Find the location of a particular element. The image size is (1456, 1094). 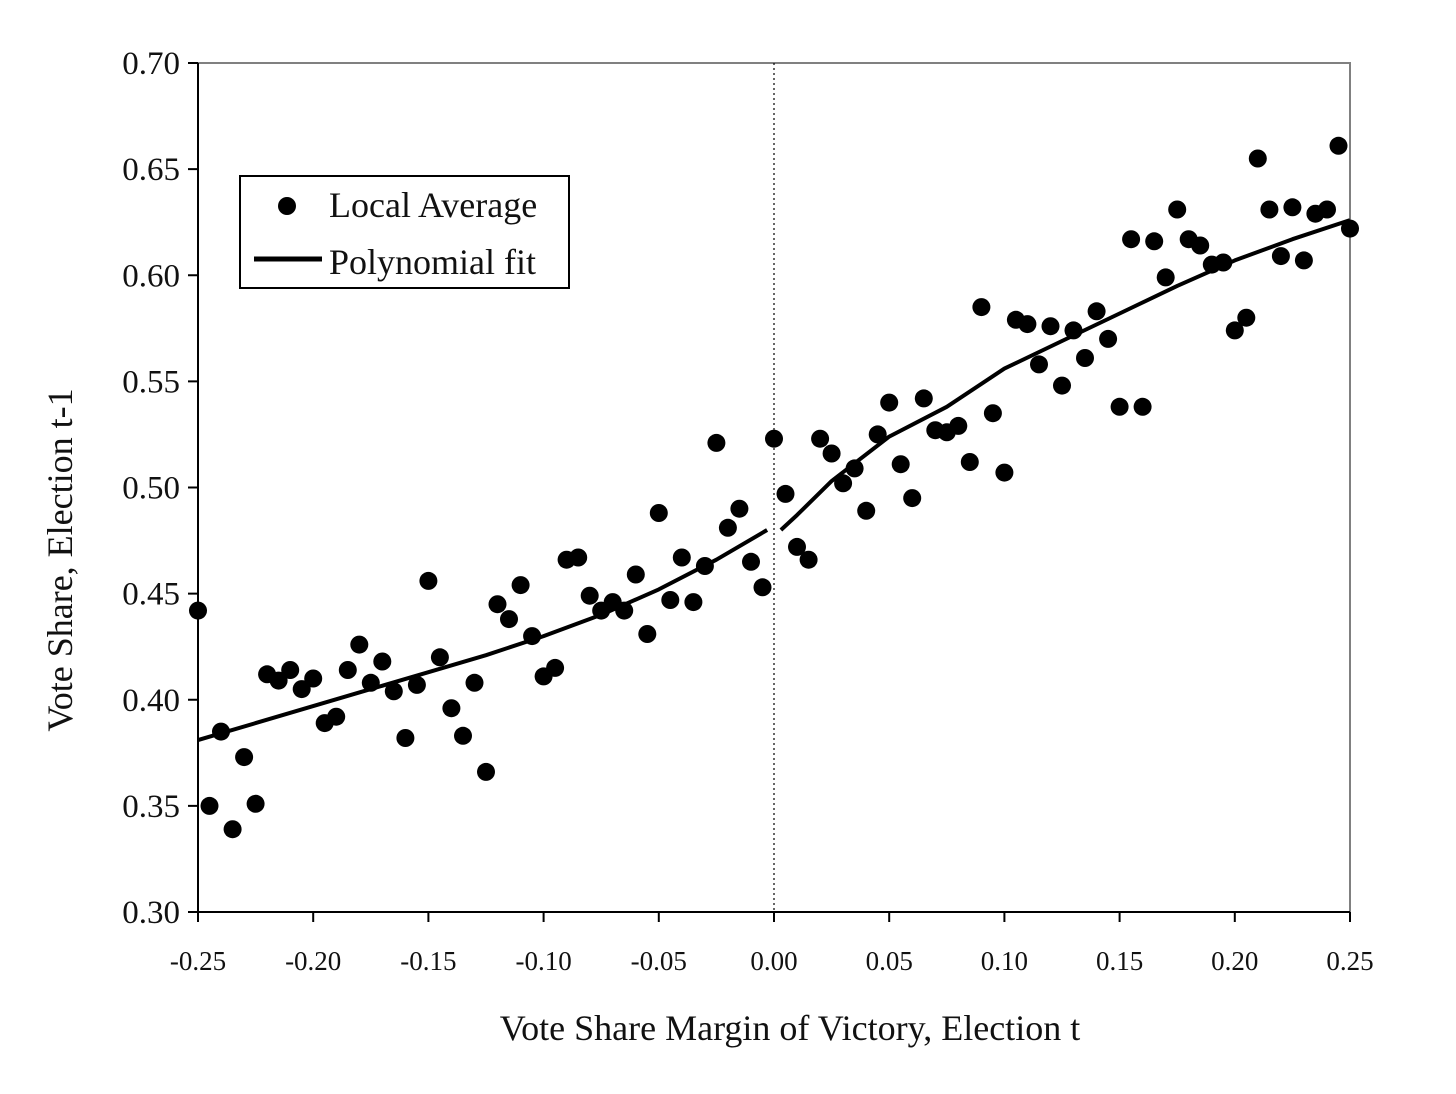

legend-label-polynomial-fit: Polynomial fit is located at coordinates (432, 262).